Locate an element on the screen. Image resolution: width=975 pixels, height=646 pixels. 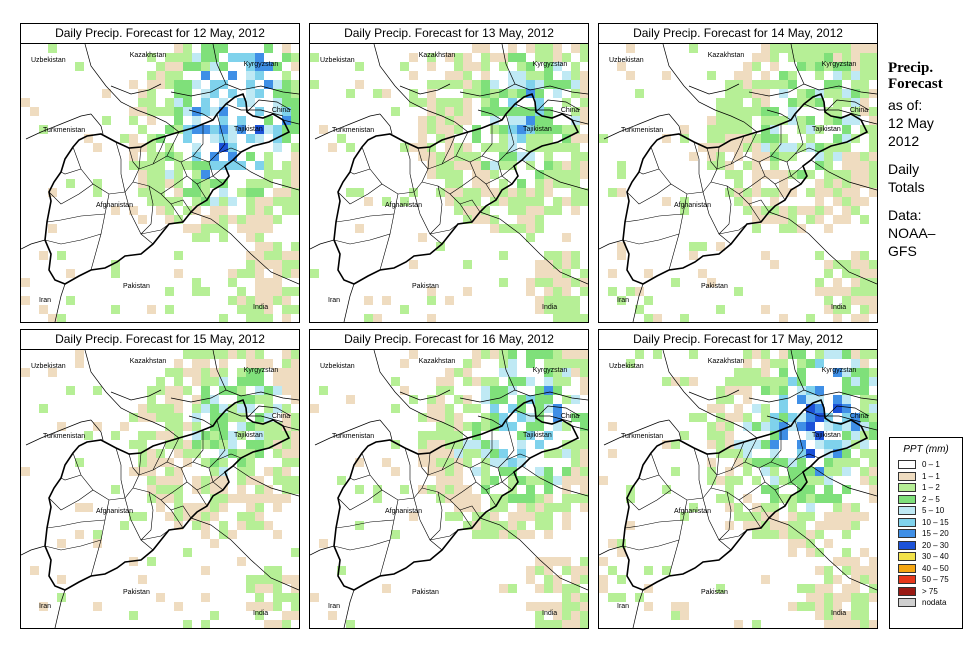
country-label-afghanistan: Afghanistan is located at coordinates (692, 511).